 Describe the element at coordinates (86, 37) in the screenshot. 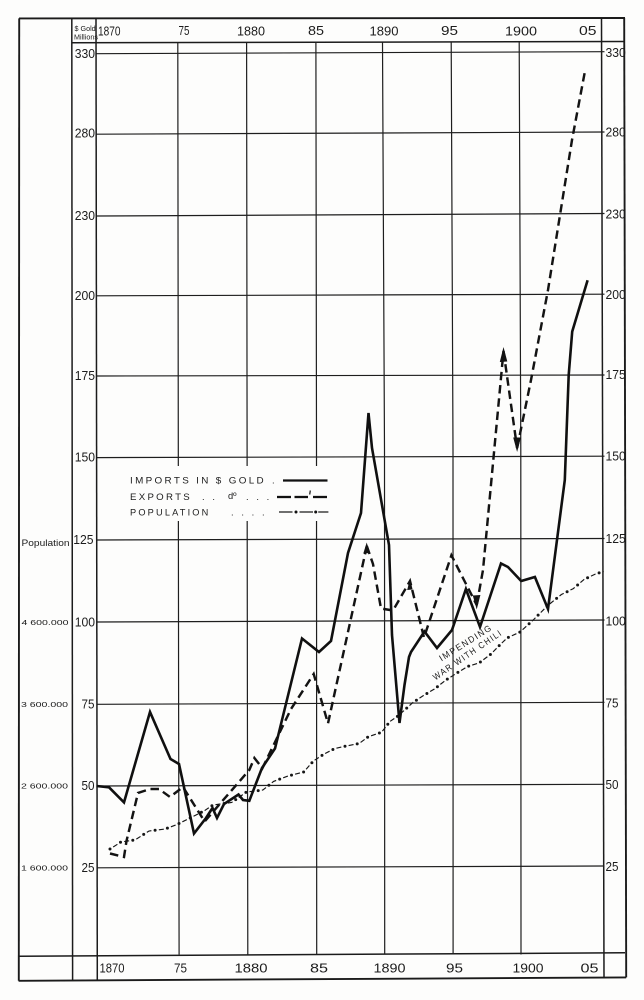

I see `svg-text: Millions` at that location.